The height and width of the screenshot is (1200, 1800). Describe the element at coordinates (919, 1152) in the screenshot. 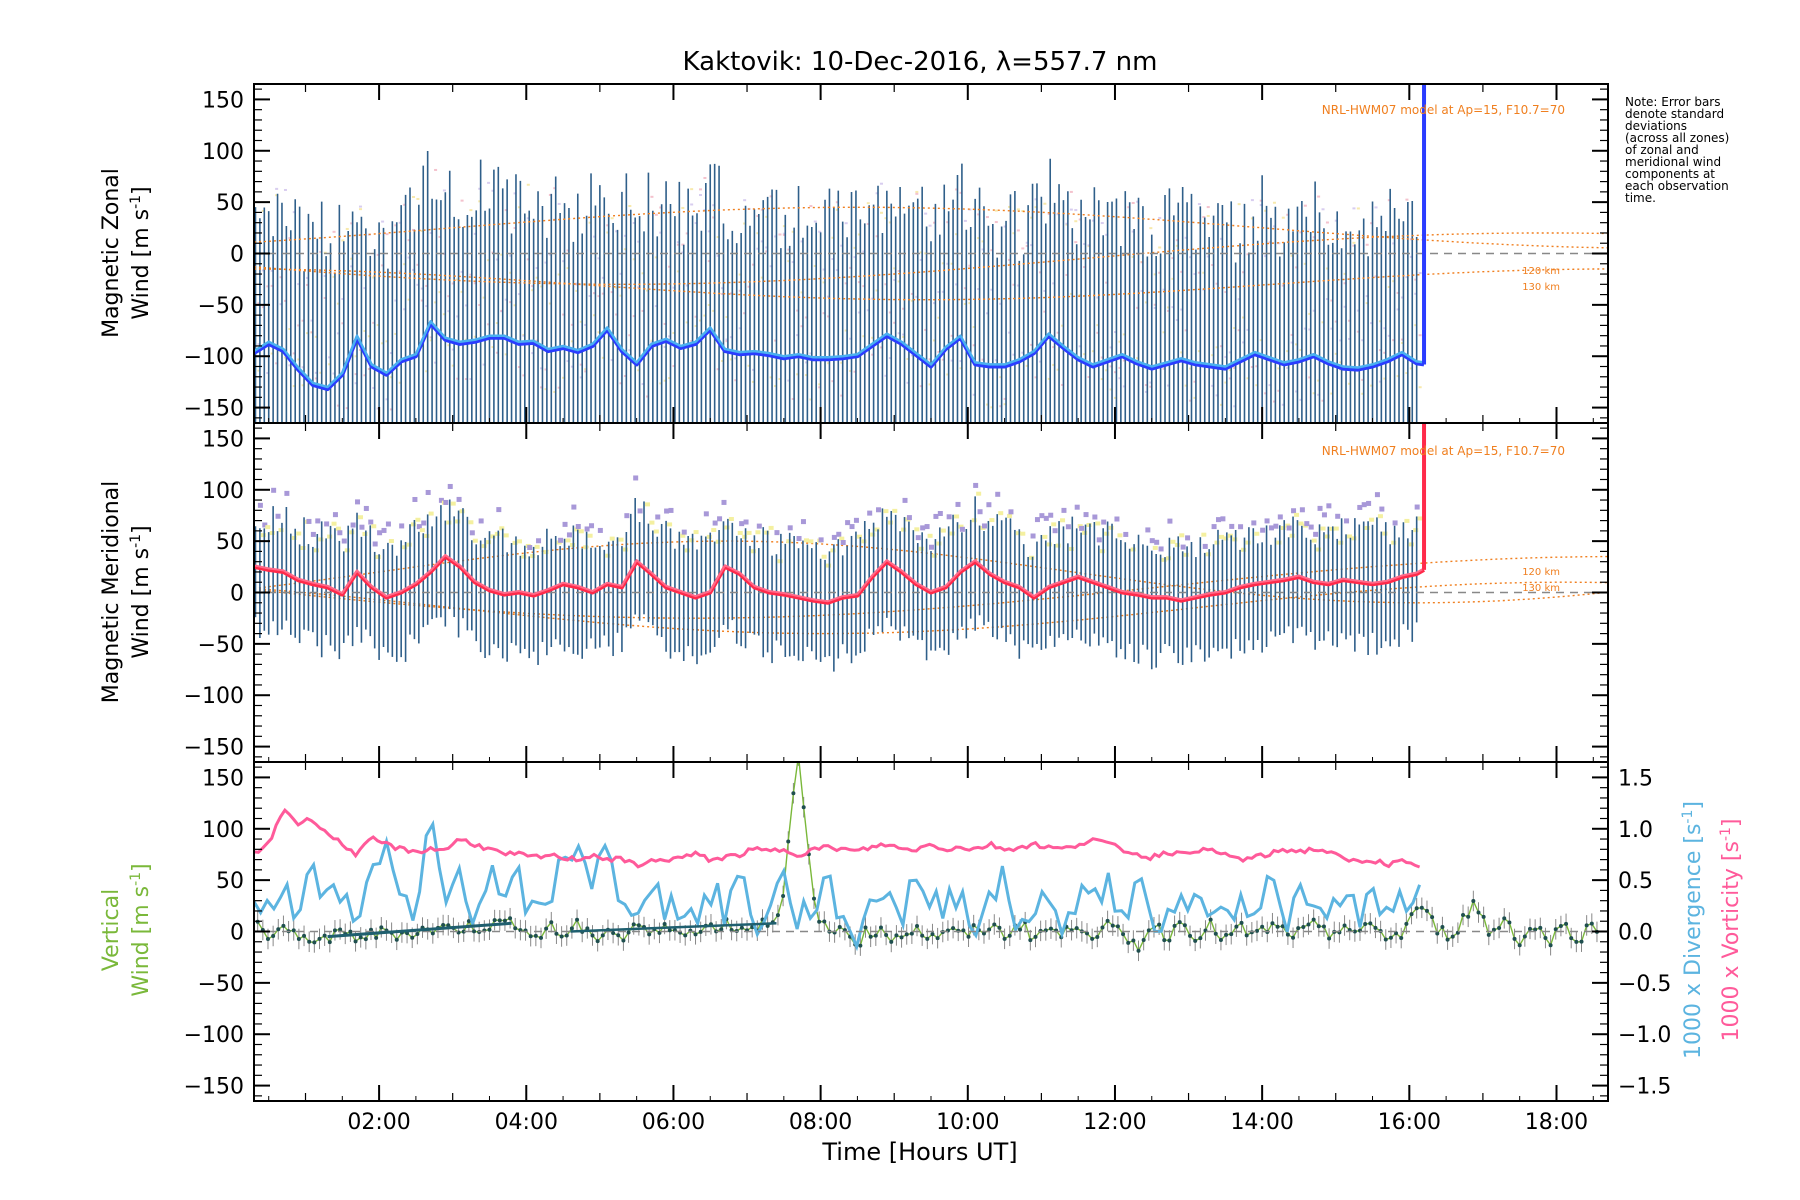

I see `x-axis-label: Time [Hours UT]` at that location.